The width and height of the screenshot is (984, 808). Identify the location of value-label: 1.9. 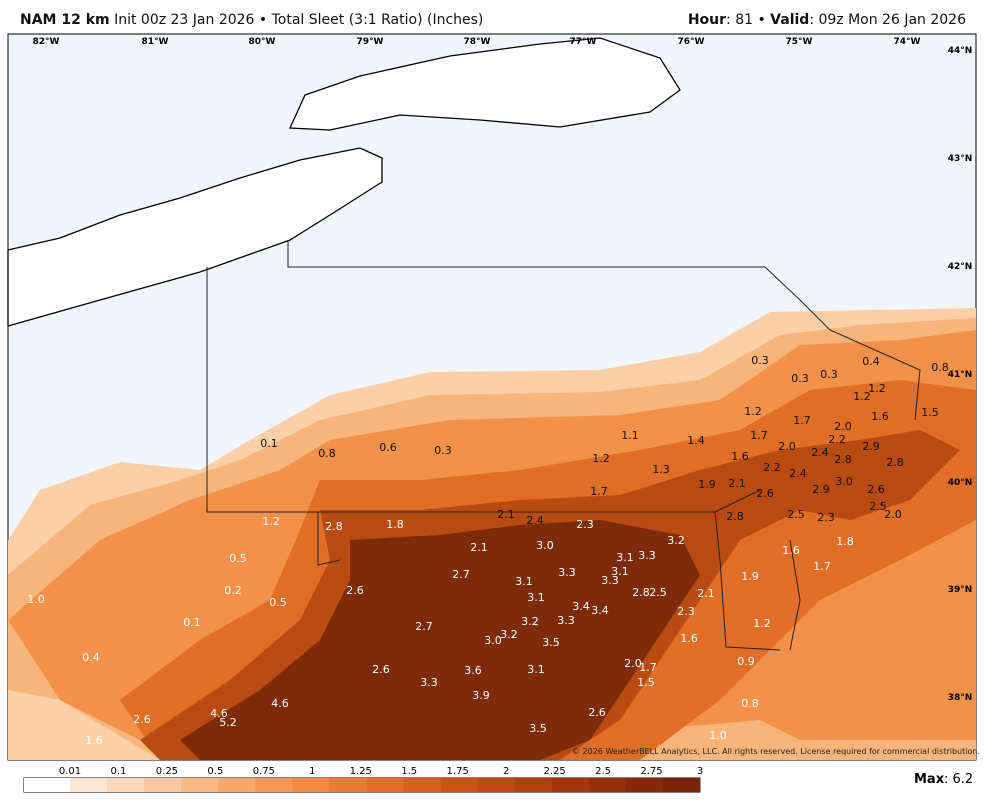
(707, 484).